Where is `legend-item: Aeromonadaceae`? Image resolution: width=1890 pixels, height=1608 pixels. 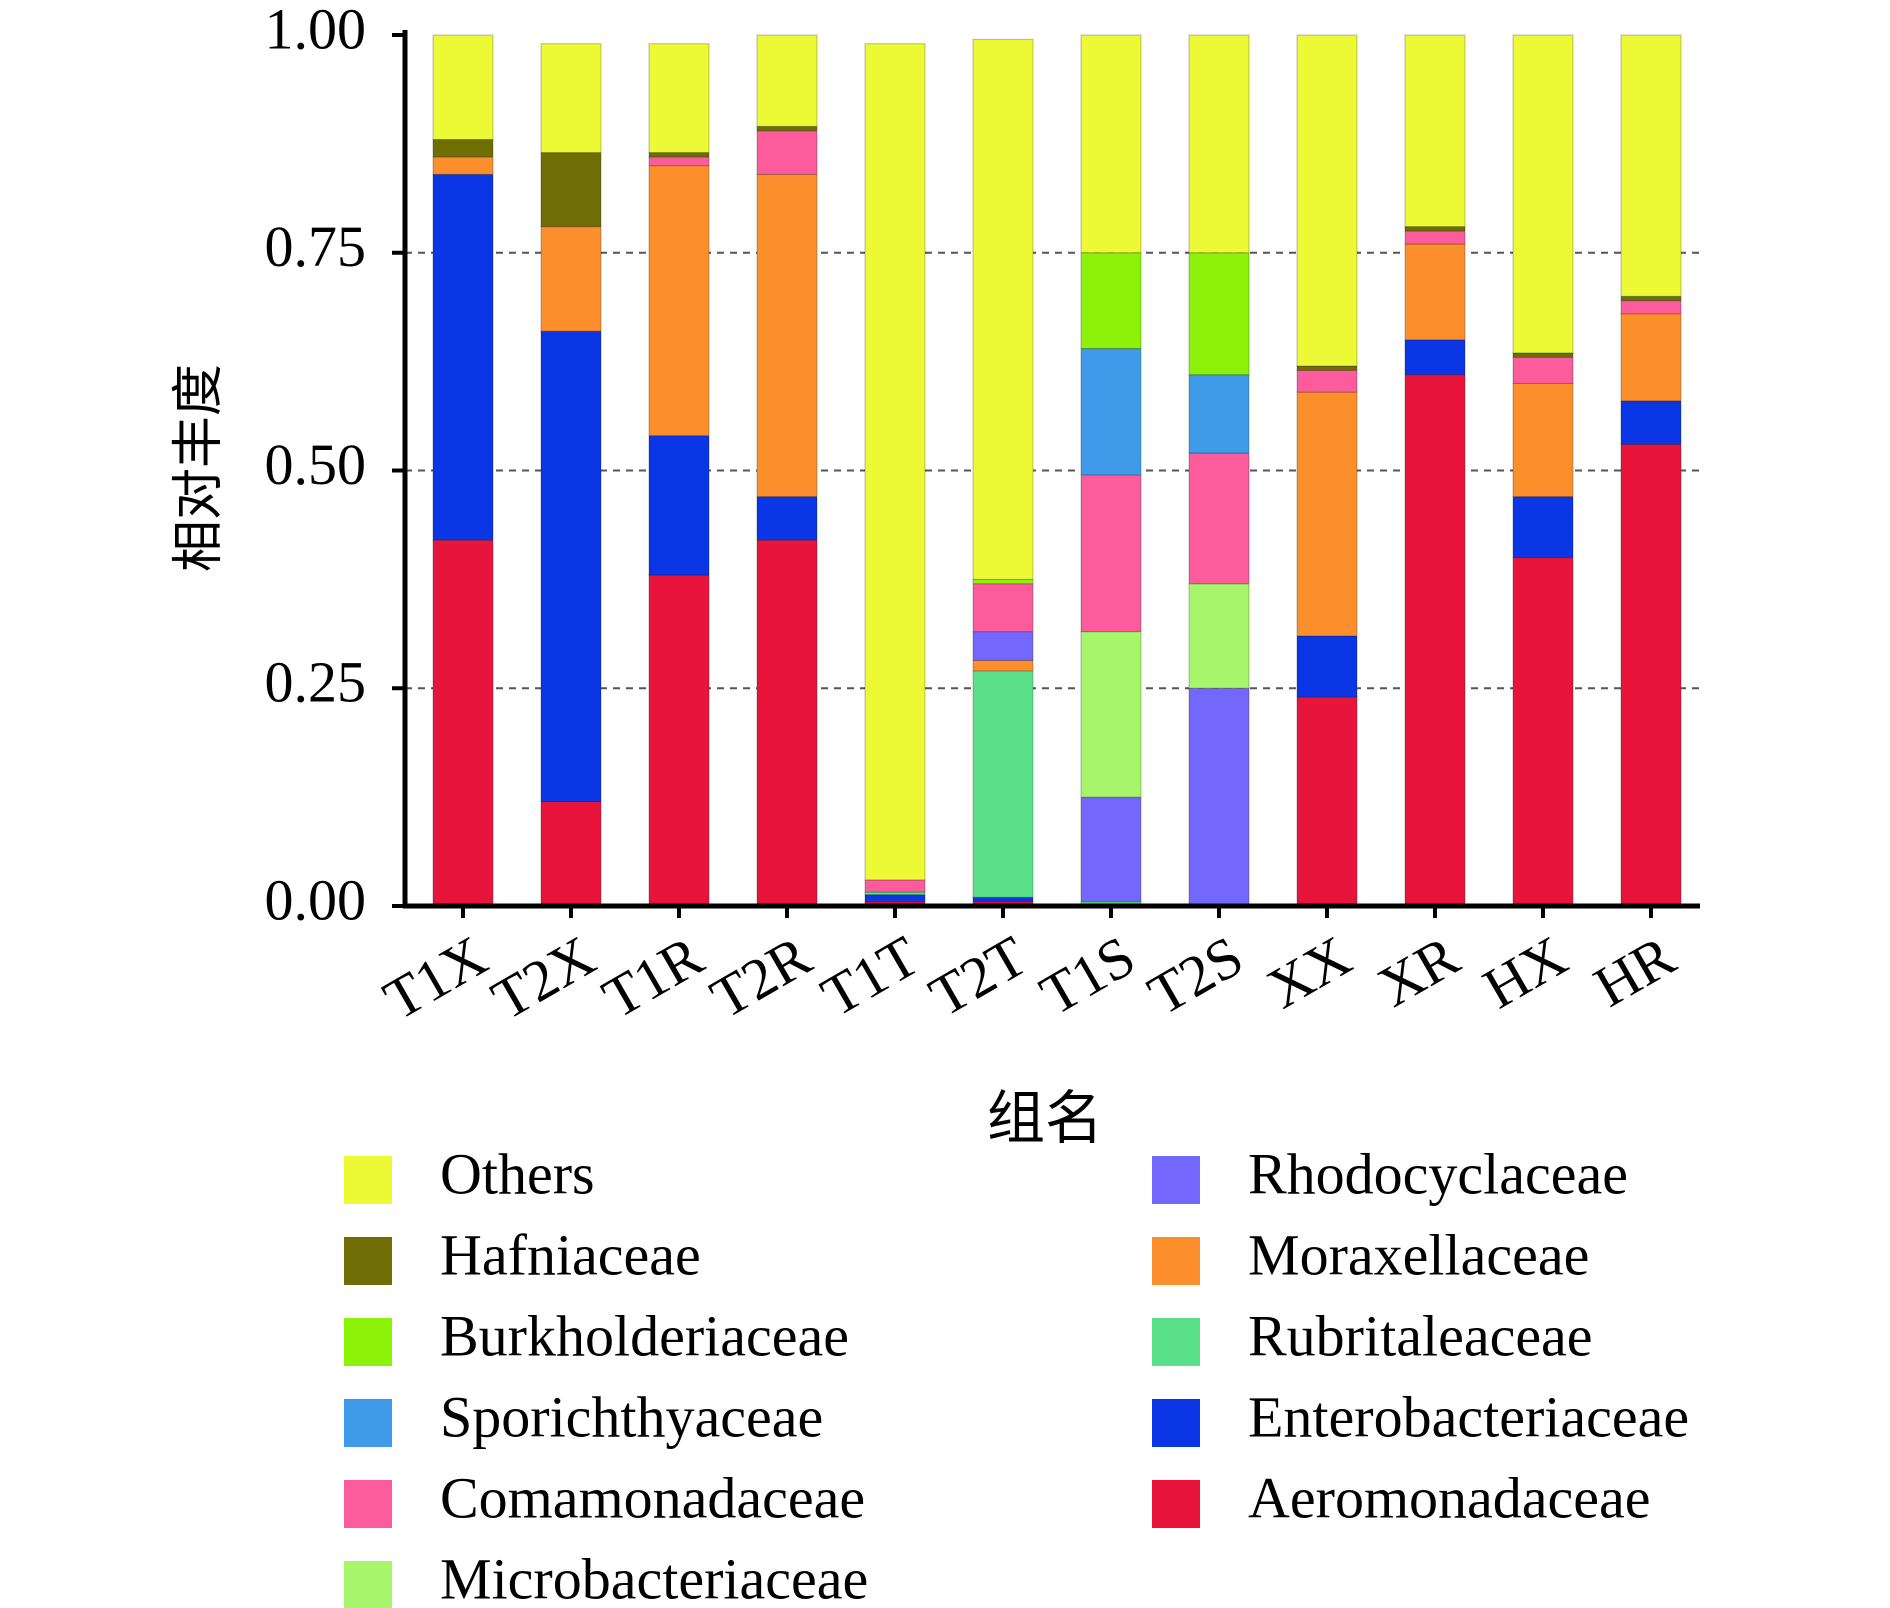
legend-item: Aeromonadaceae is located at coordinates (1401, 1497).